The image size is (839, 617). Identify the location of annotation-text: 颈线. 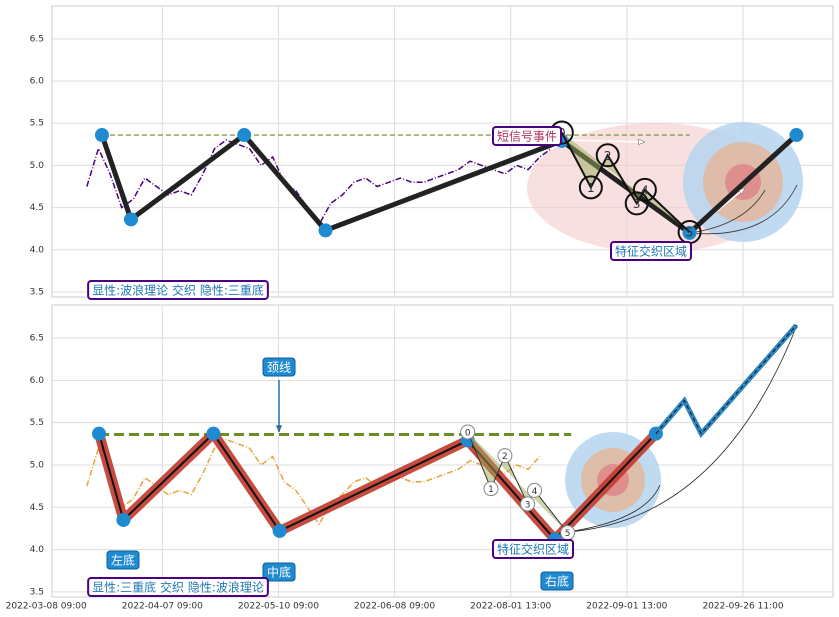
(279, 368).